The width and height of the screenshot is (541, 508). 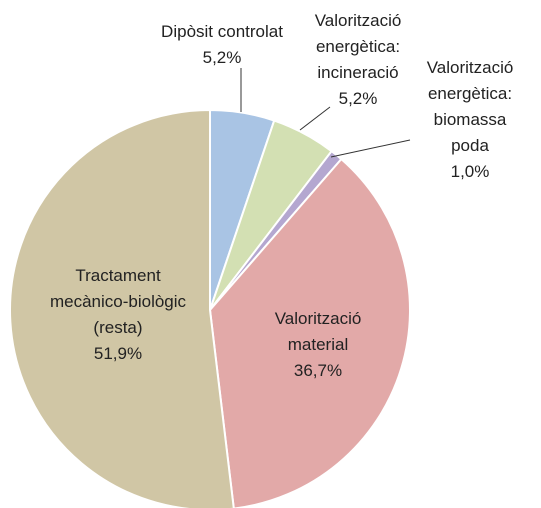 I want to click on value-label: 51,9%, so click(x=118, y=353).